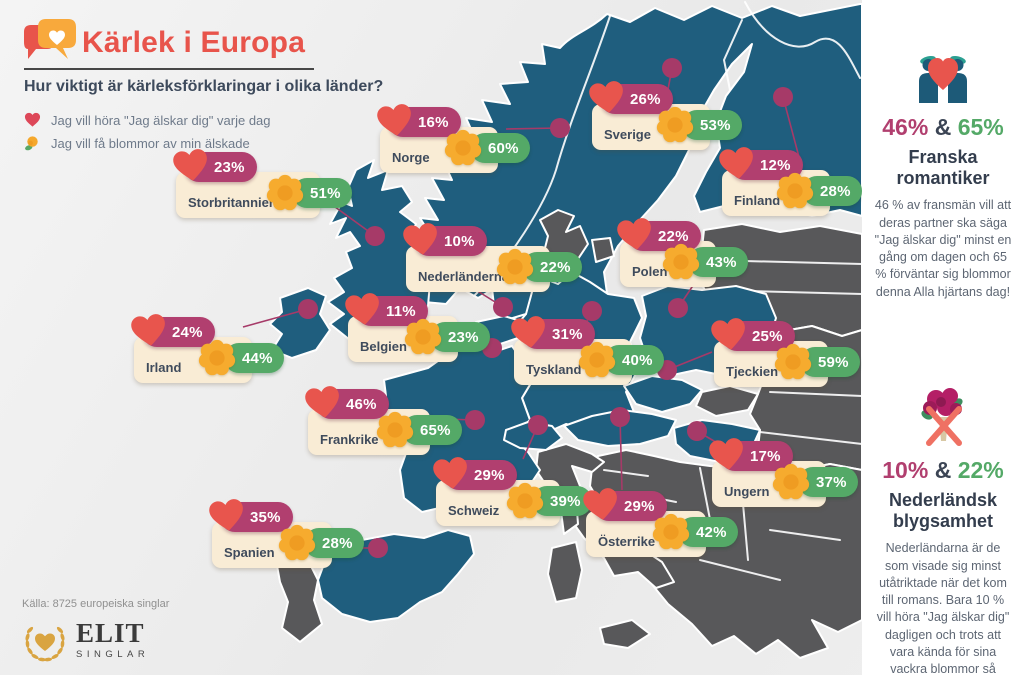 This screenshot has height=675, width=1024. I want to click on page-title: Kärlek i Europa, so click(194, 42).